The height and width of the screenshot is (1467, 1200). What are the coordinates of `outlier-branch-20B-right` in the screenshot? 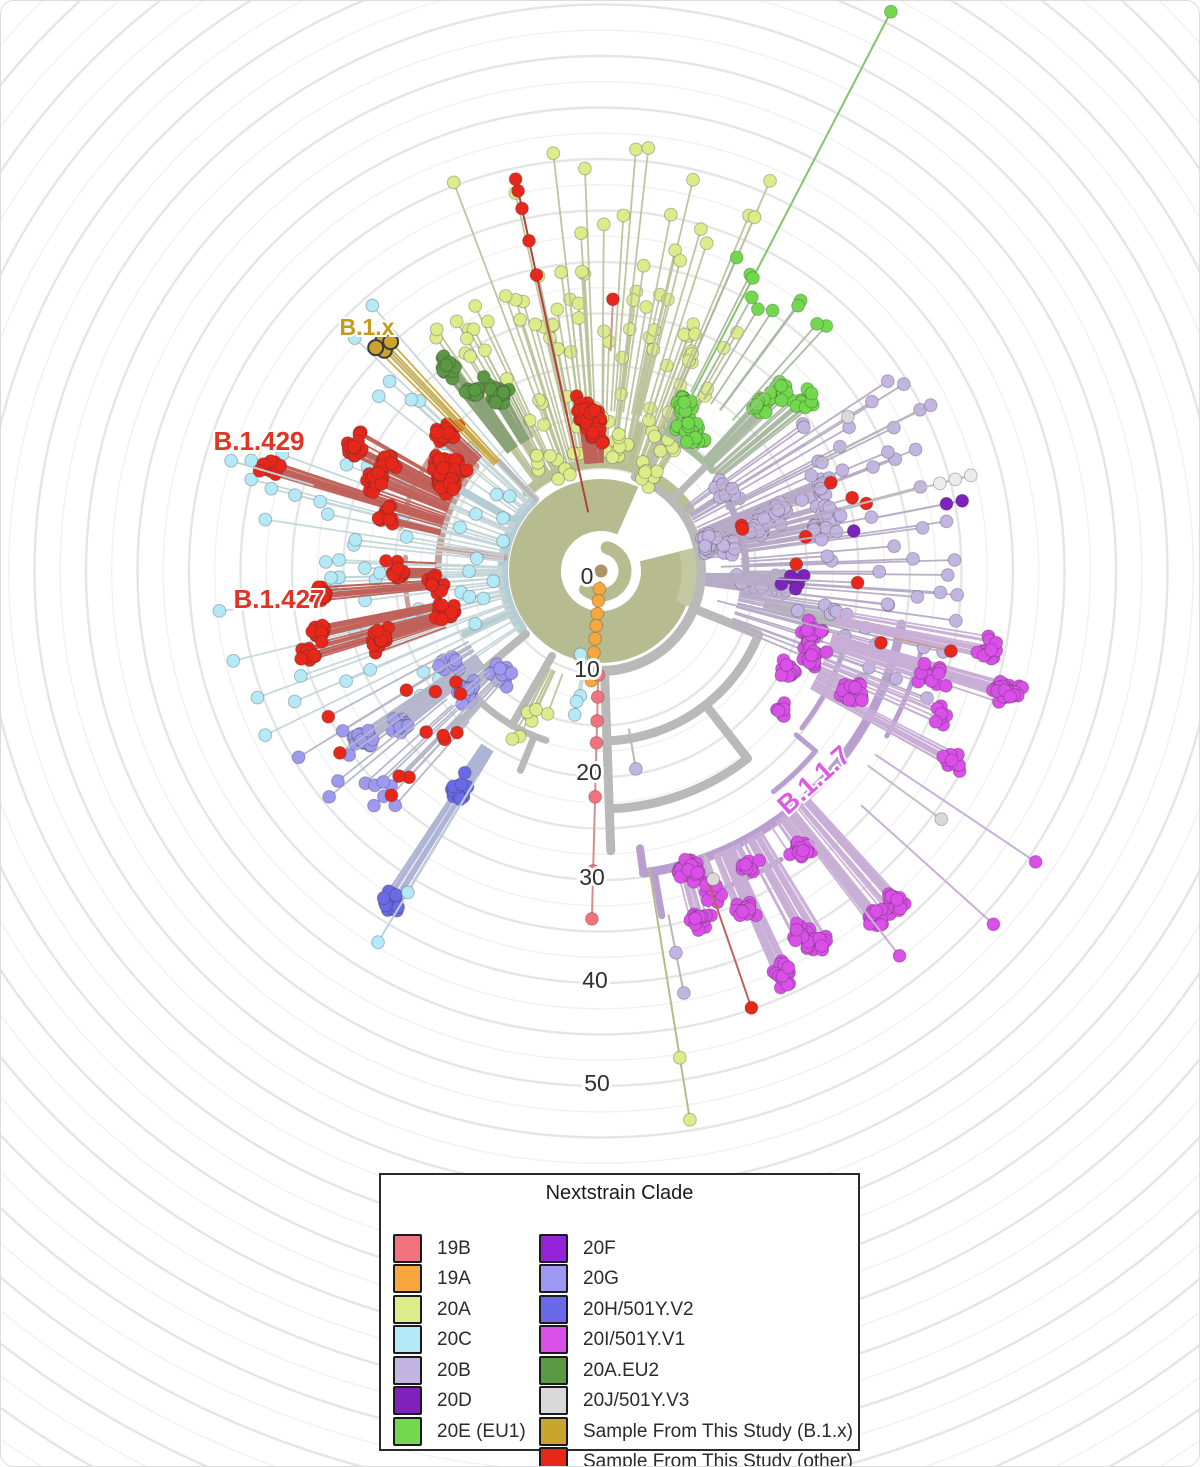 It's located at (876, 431).